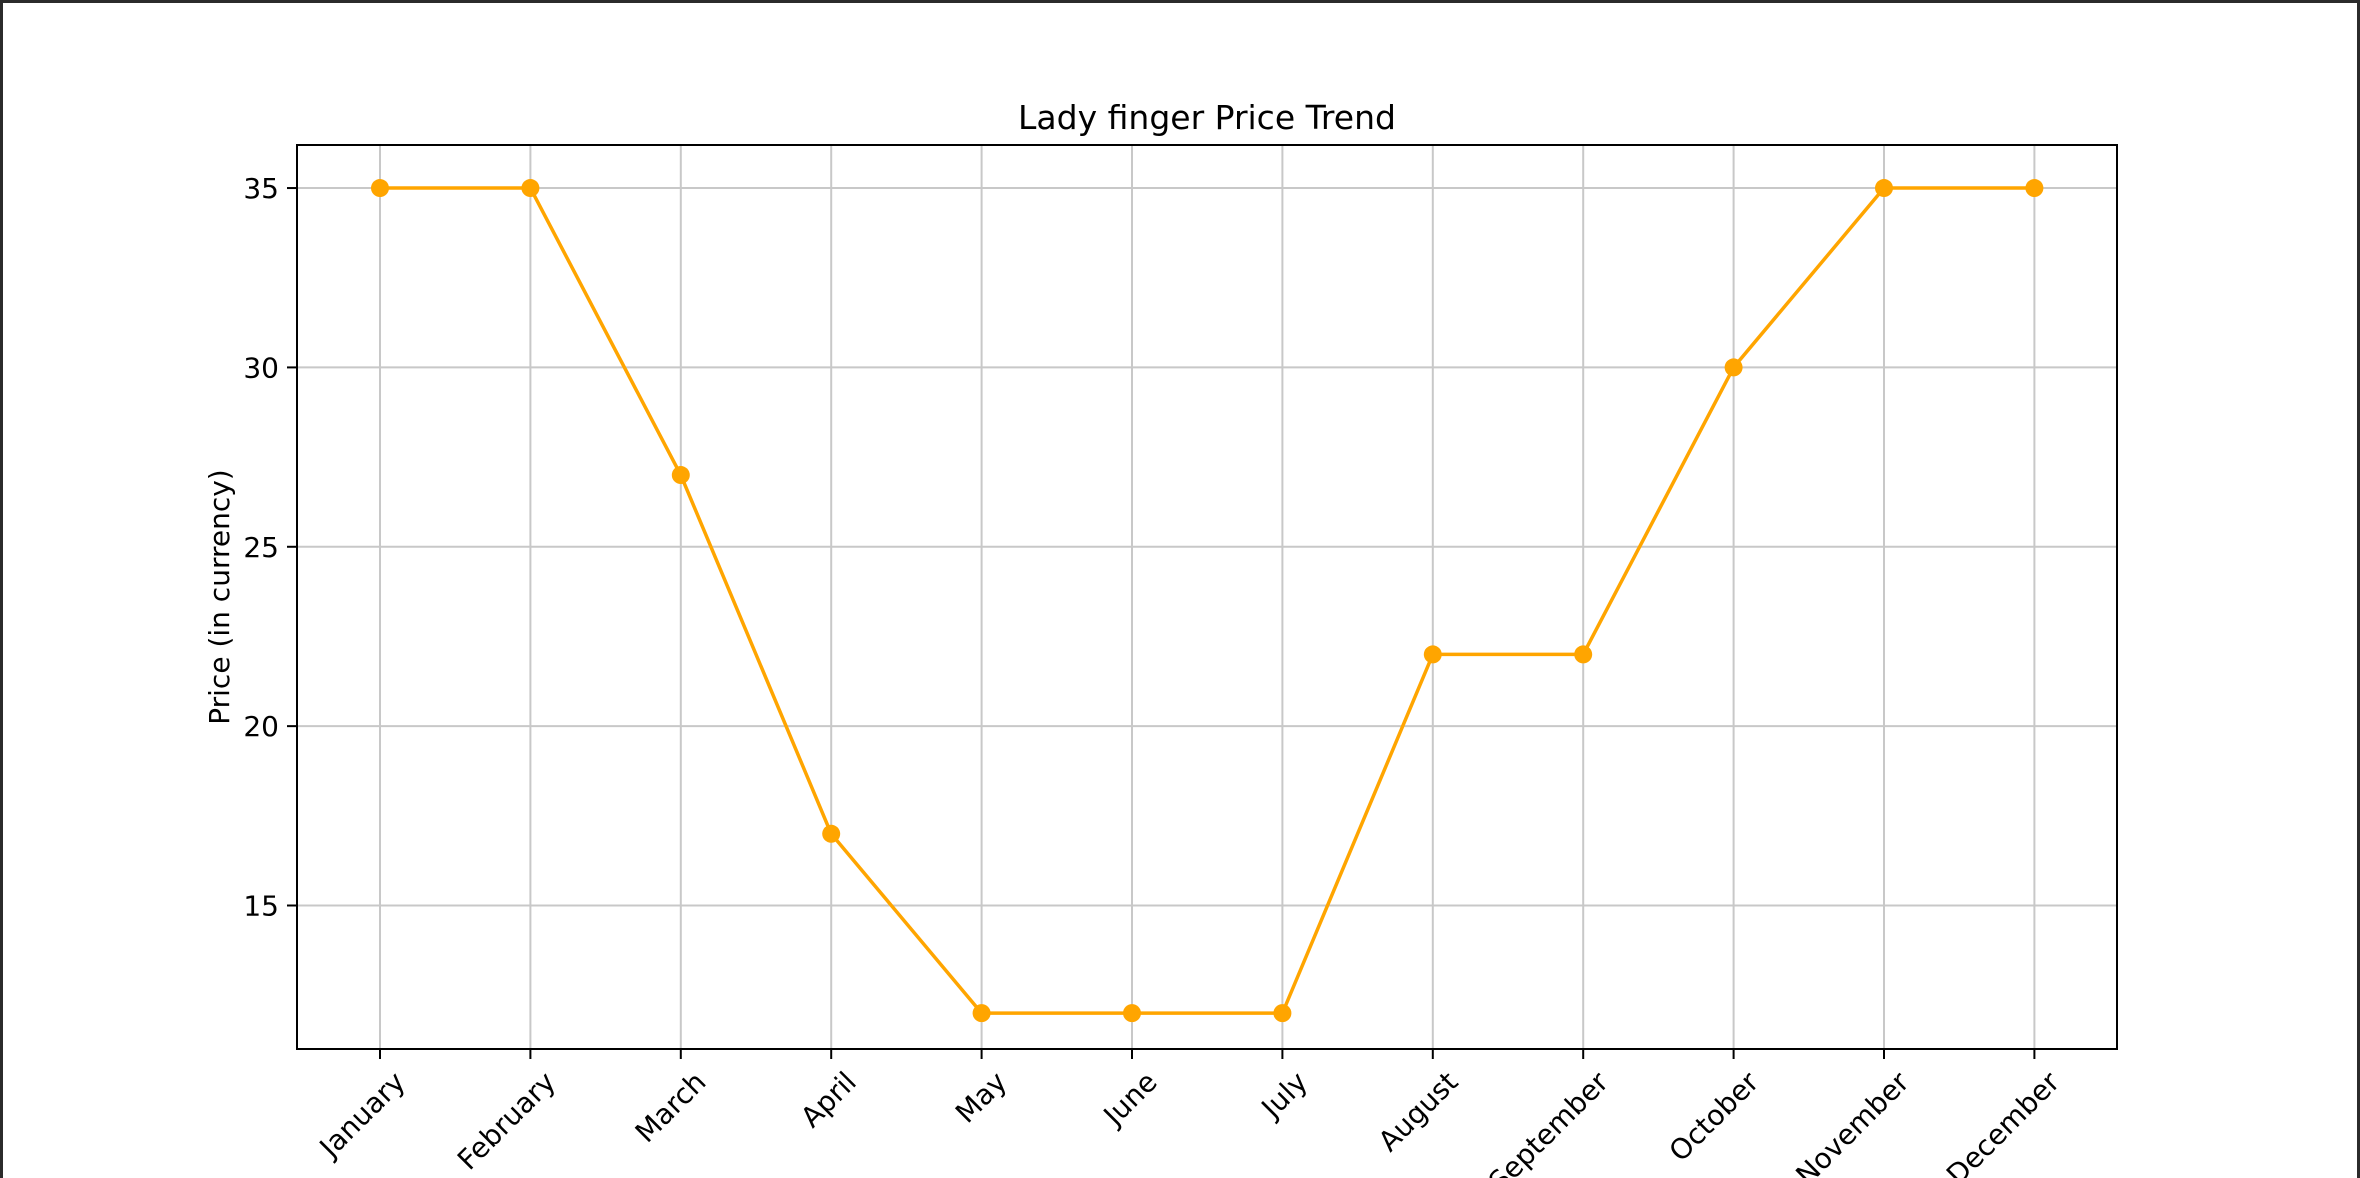 This screenshot has height=1178, width=2360. I want to click on x-tick-label: August, so click(1418, 1111).